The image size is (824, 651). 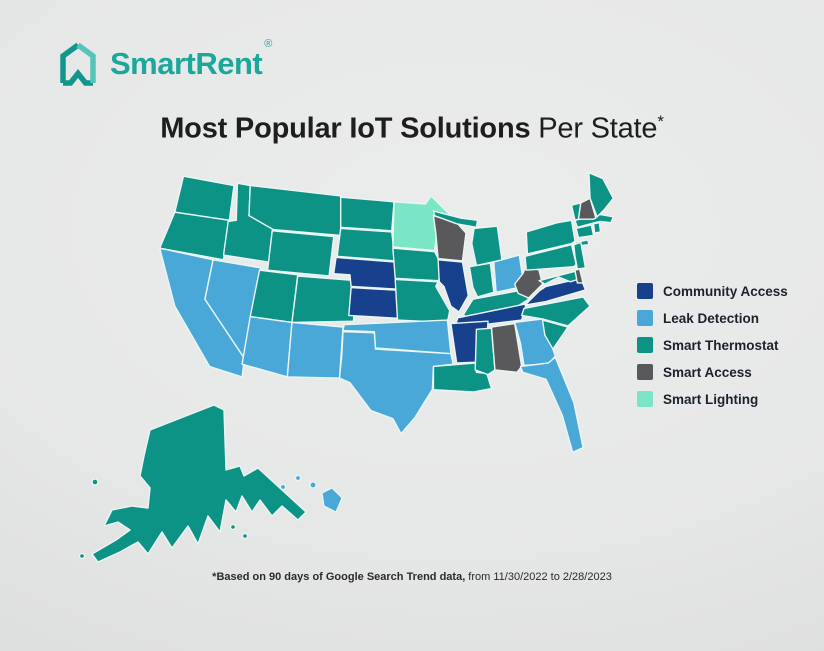 I want to click on legend-item-smart-access: Smart Access, so click(x=712, y=372).